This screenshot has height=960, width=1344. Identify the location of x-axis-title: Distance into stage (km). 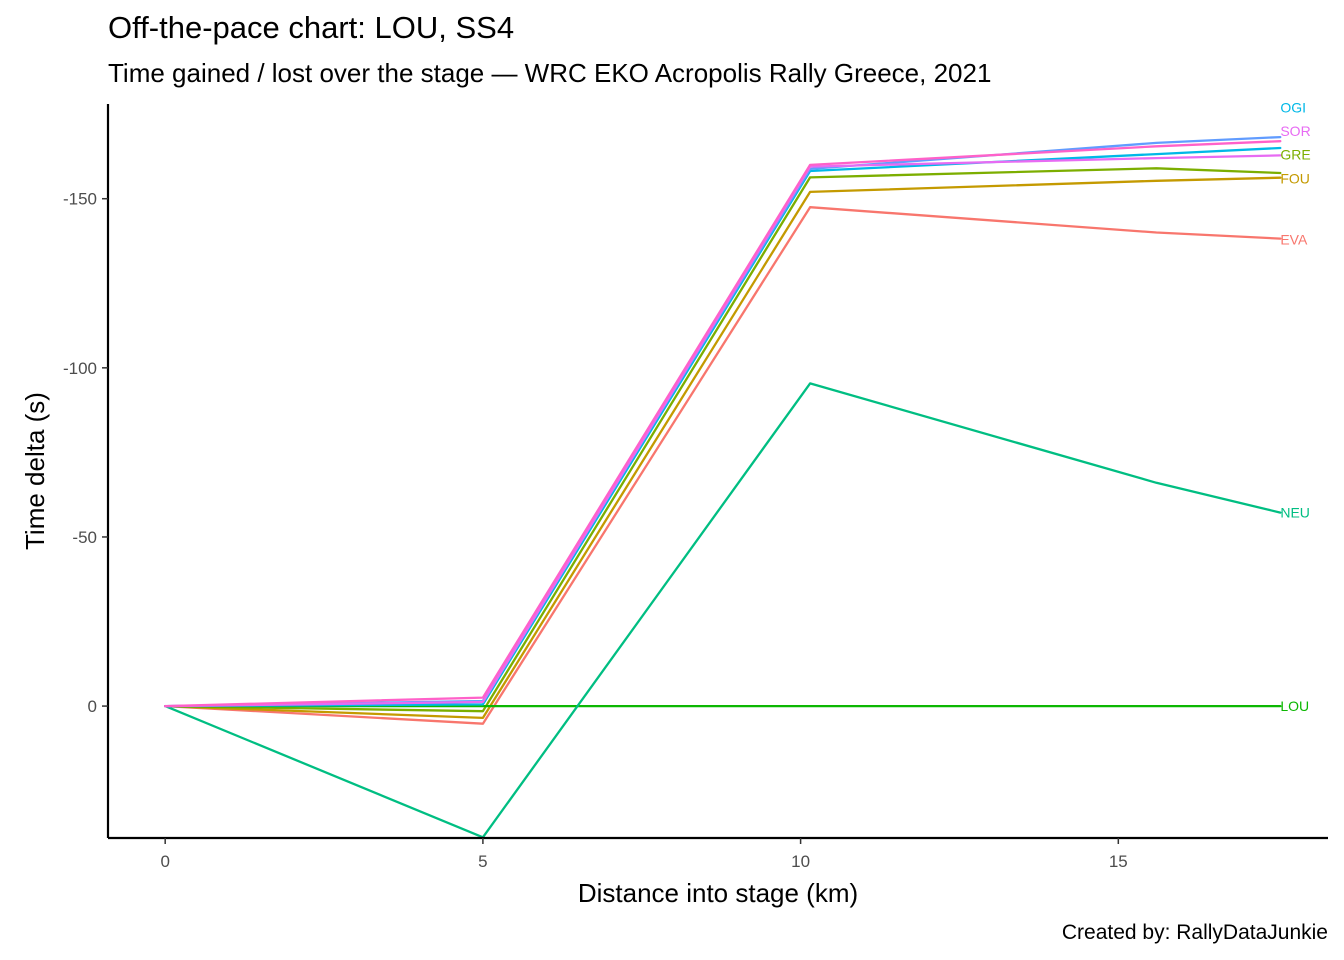
(718, 893).